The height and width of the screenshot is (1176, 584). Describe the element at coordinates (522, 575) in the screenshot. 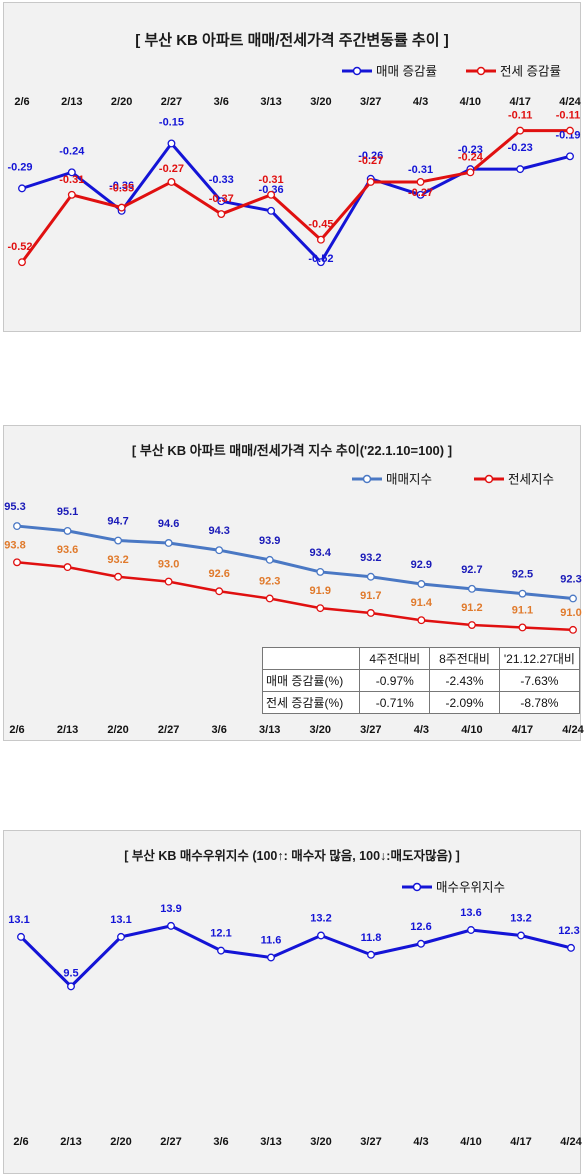

I see `data-label: 92.5` at that location.